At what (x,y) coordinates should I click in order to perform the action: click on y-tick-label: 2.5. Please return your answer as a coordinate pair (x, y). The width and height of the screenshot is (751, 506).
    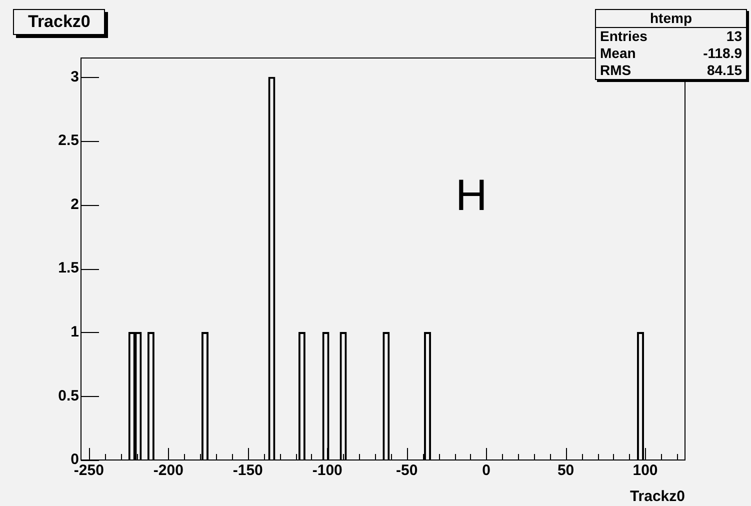
    Looking at the image, I should click on (68, 141).